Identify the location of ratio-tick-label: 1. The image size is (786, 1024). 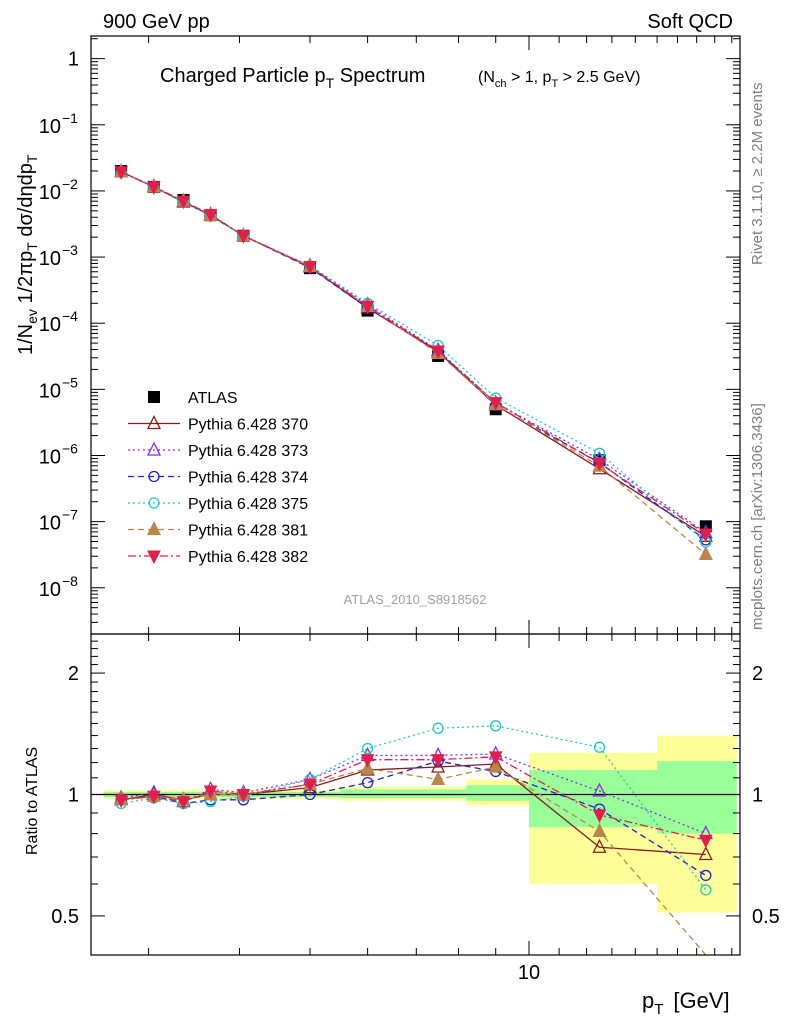
(73, 796).